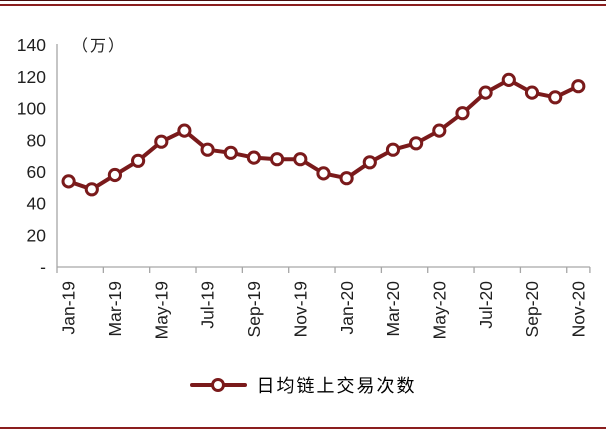  Describe the element at coordinates (300, 309) in the screenshot. I see `x-axis-tick-label: Nov-19` at that location.